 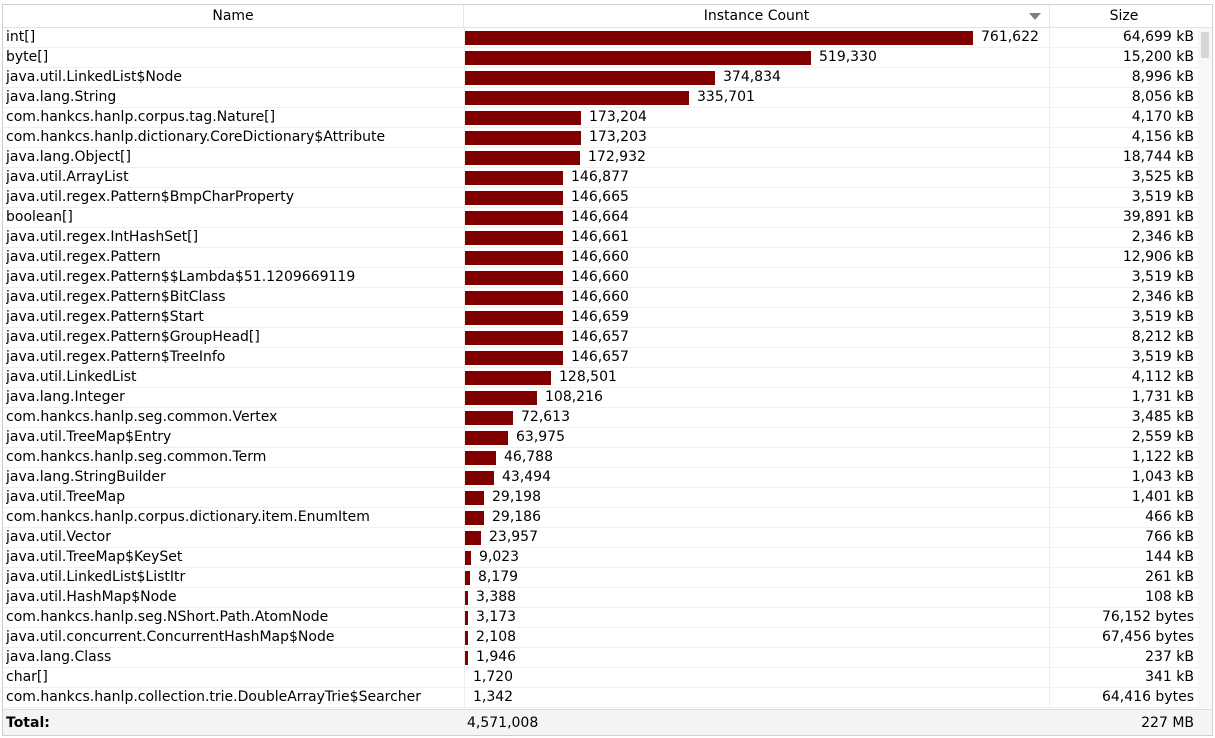 I want to click on row-size: 18,744 kB, so click(x=1158, y=157).